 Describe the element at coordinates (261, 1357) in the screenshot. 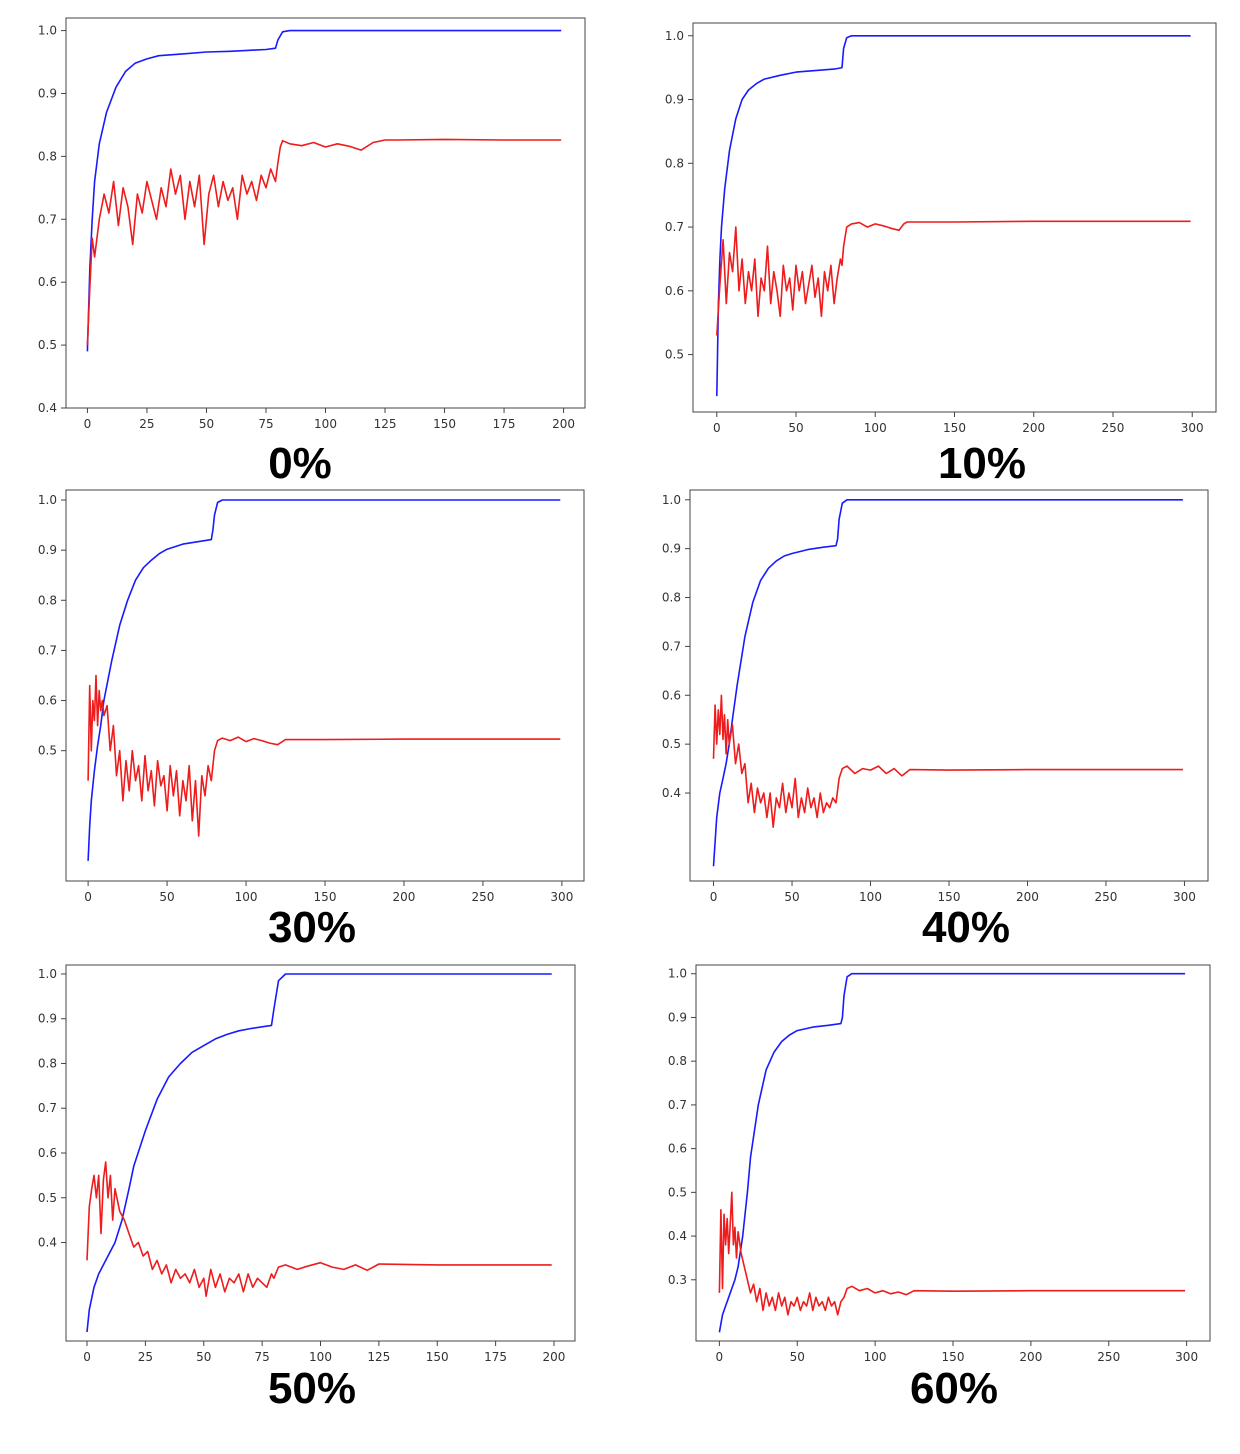

I see `x-tick-label: 75` at that location.